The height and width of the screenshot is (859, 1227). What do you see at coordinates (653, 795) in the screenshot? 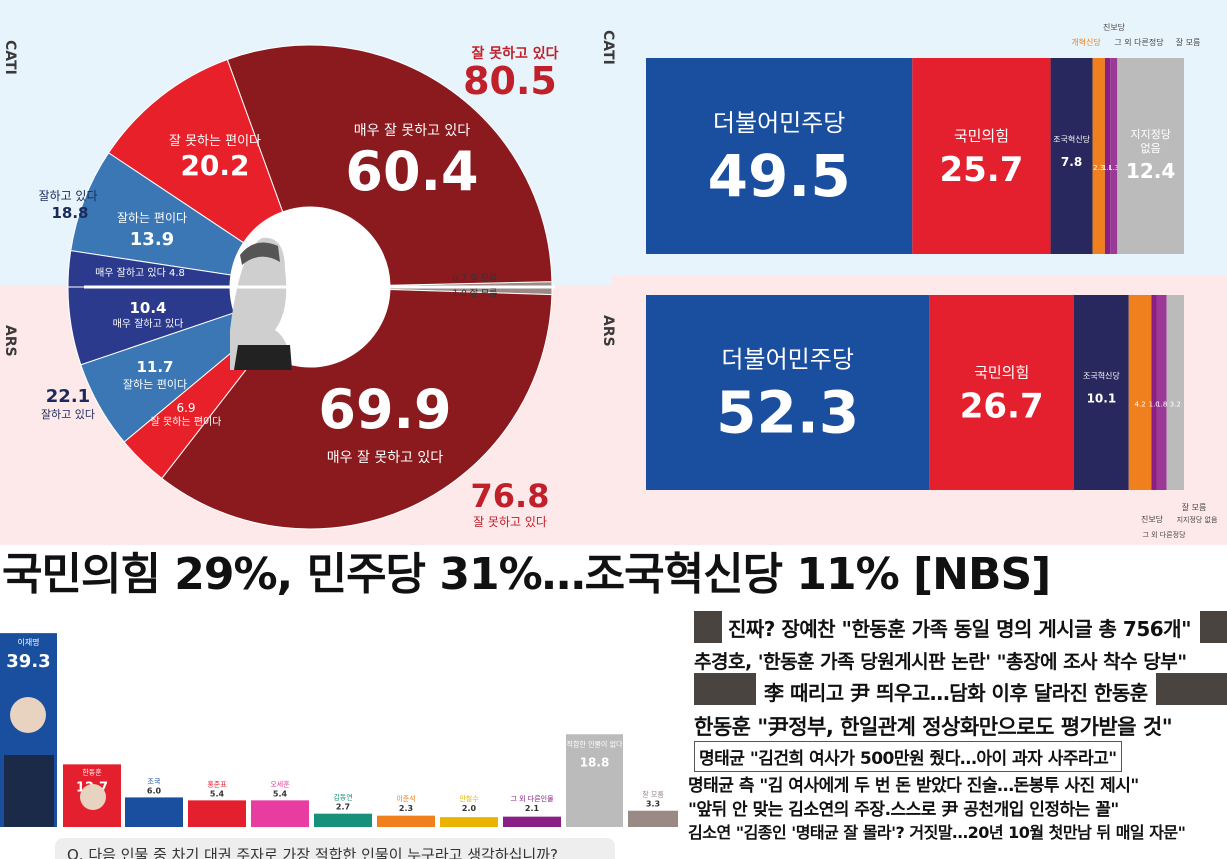
I see `bar-category-label: 잘 모름` at bounding box center [653, 795].